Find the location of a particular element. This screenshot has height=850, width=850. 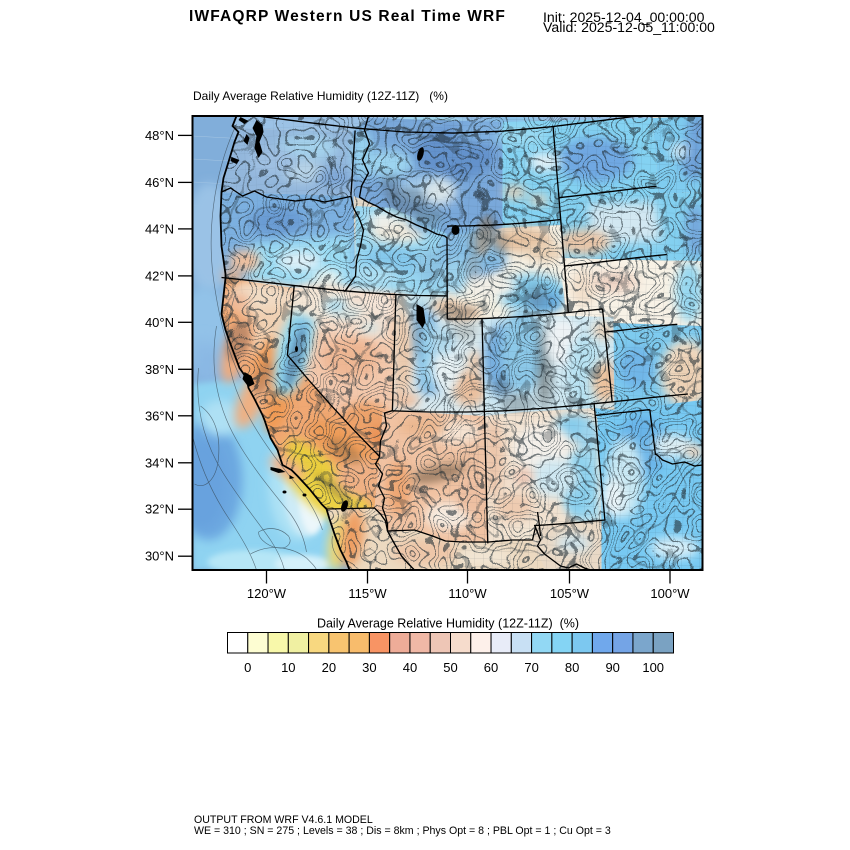

svg-text: 32°N is located at coordinates (159, 509).